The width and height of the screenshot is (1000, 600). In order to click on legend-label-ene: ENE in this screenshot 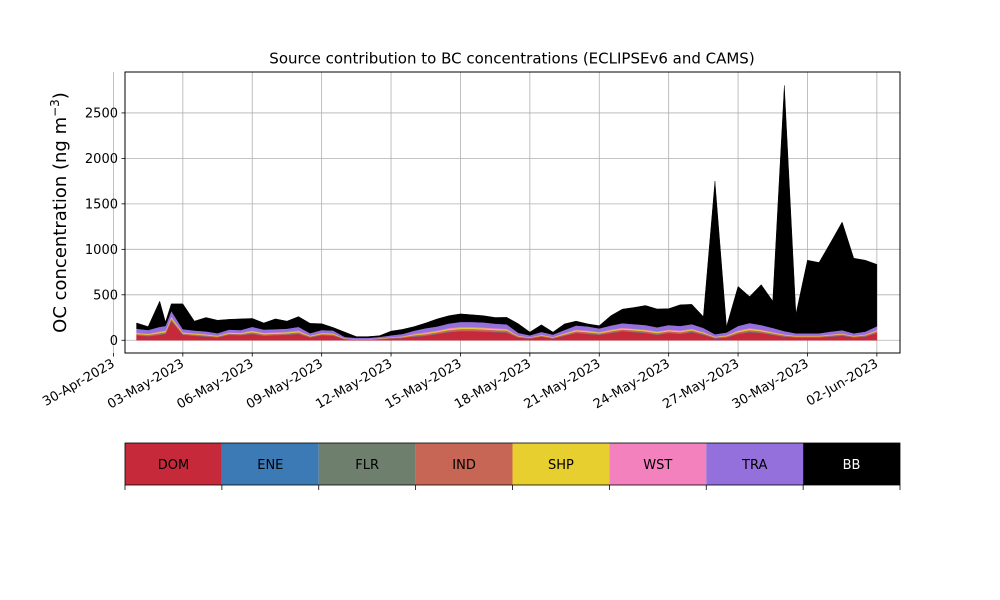, I will do `click(270, 465)`.